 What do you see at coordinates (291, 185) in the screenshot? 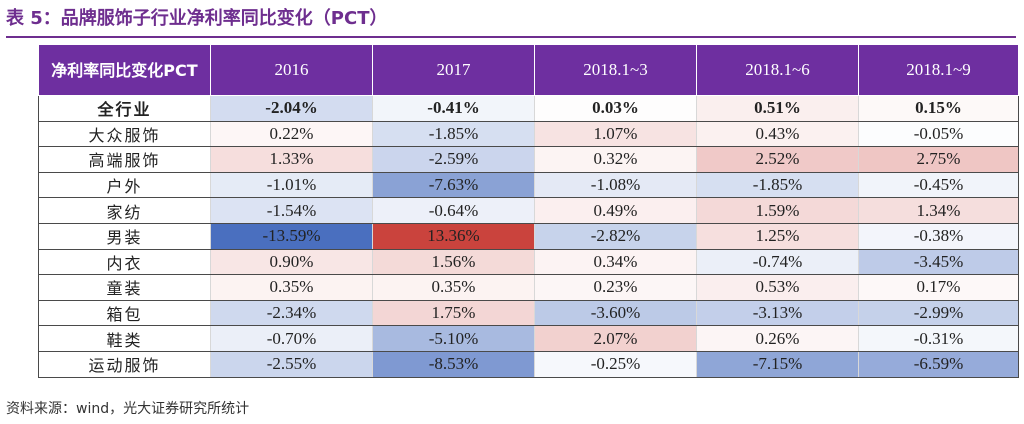
I see `table-cell: -1.01%` at bounding box center [291, 185].